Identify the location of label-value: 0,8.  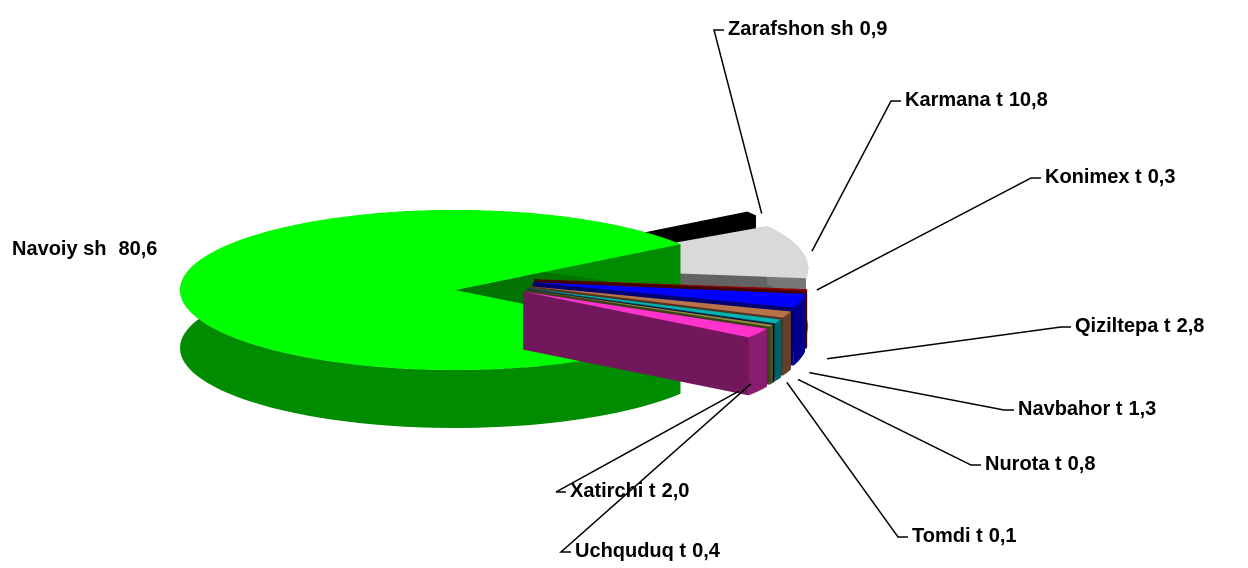
(1082, 464).